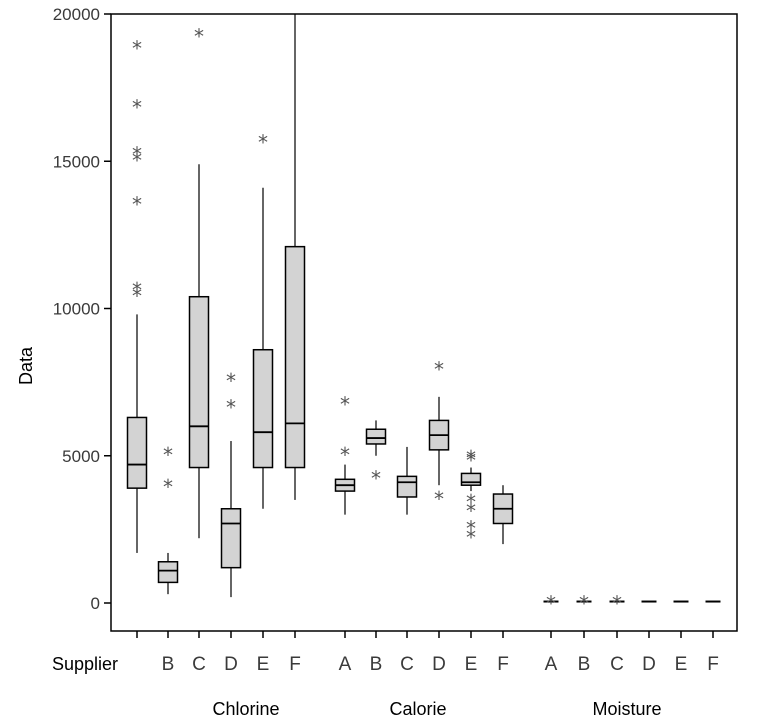 The width and height of the screenshot is (764, 723). I want to click on x-axis-prefix-label: Supplier, so click(85, 664).